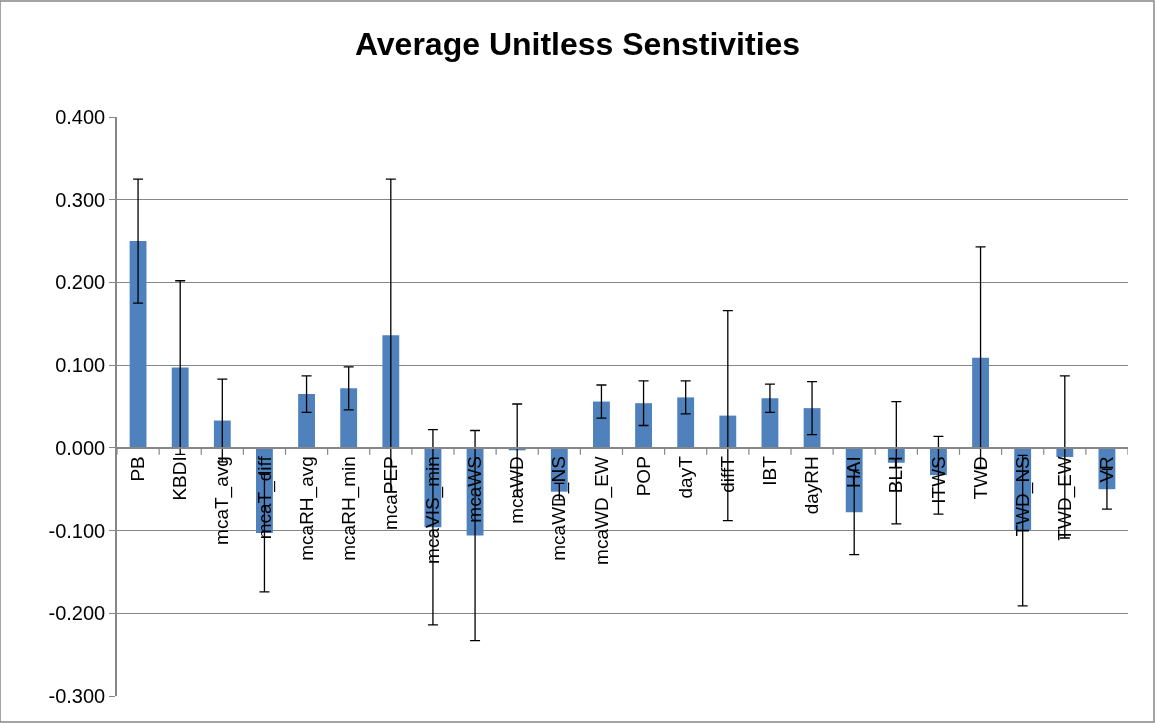 This screenshot has width=1155, height=723. I want to click on y-tick-label: -0.100, so click(77, 530).